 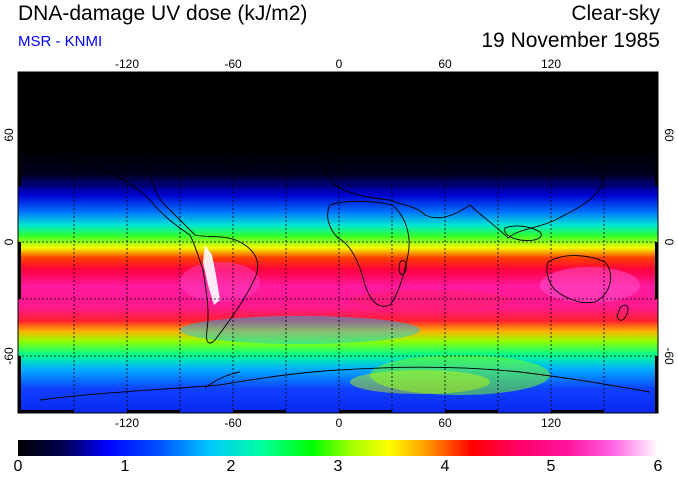 I want to click on andes-dose-maximum, so click(x=211, y=275).